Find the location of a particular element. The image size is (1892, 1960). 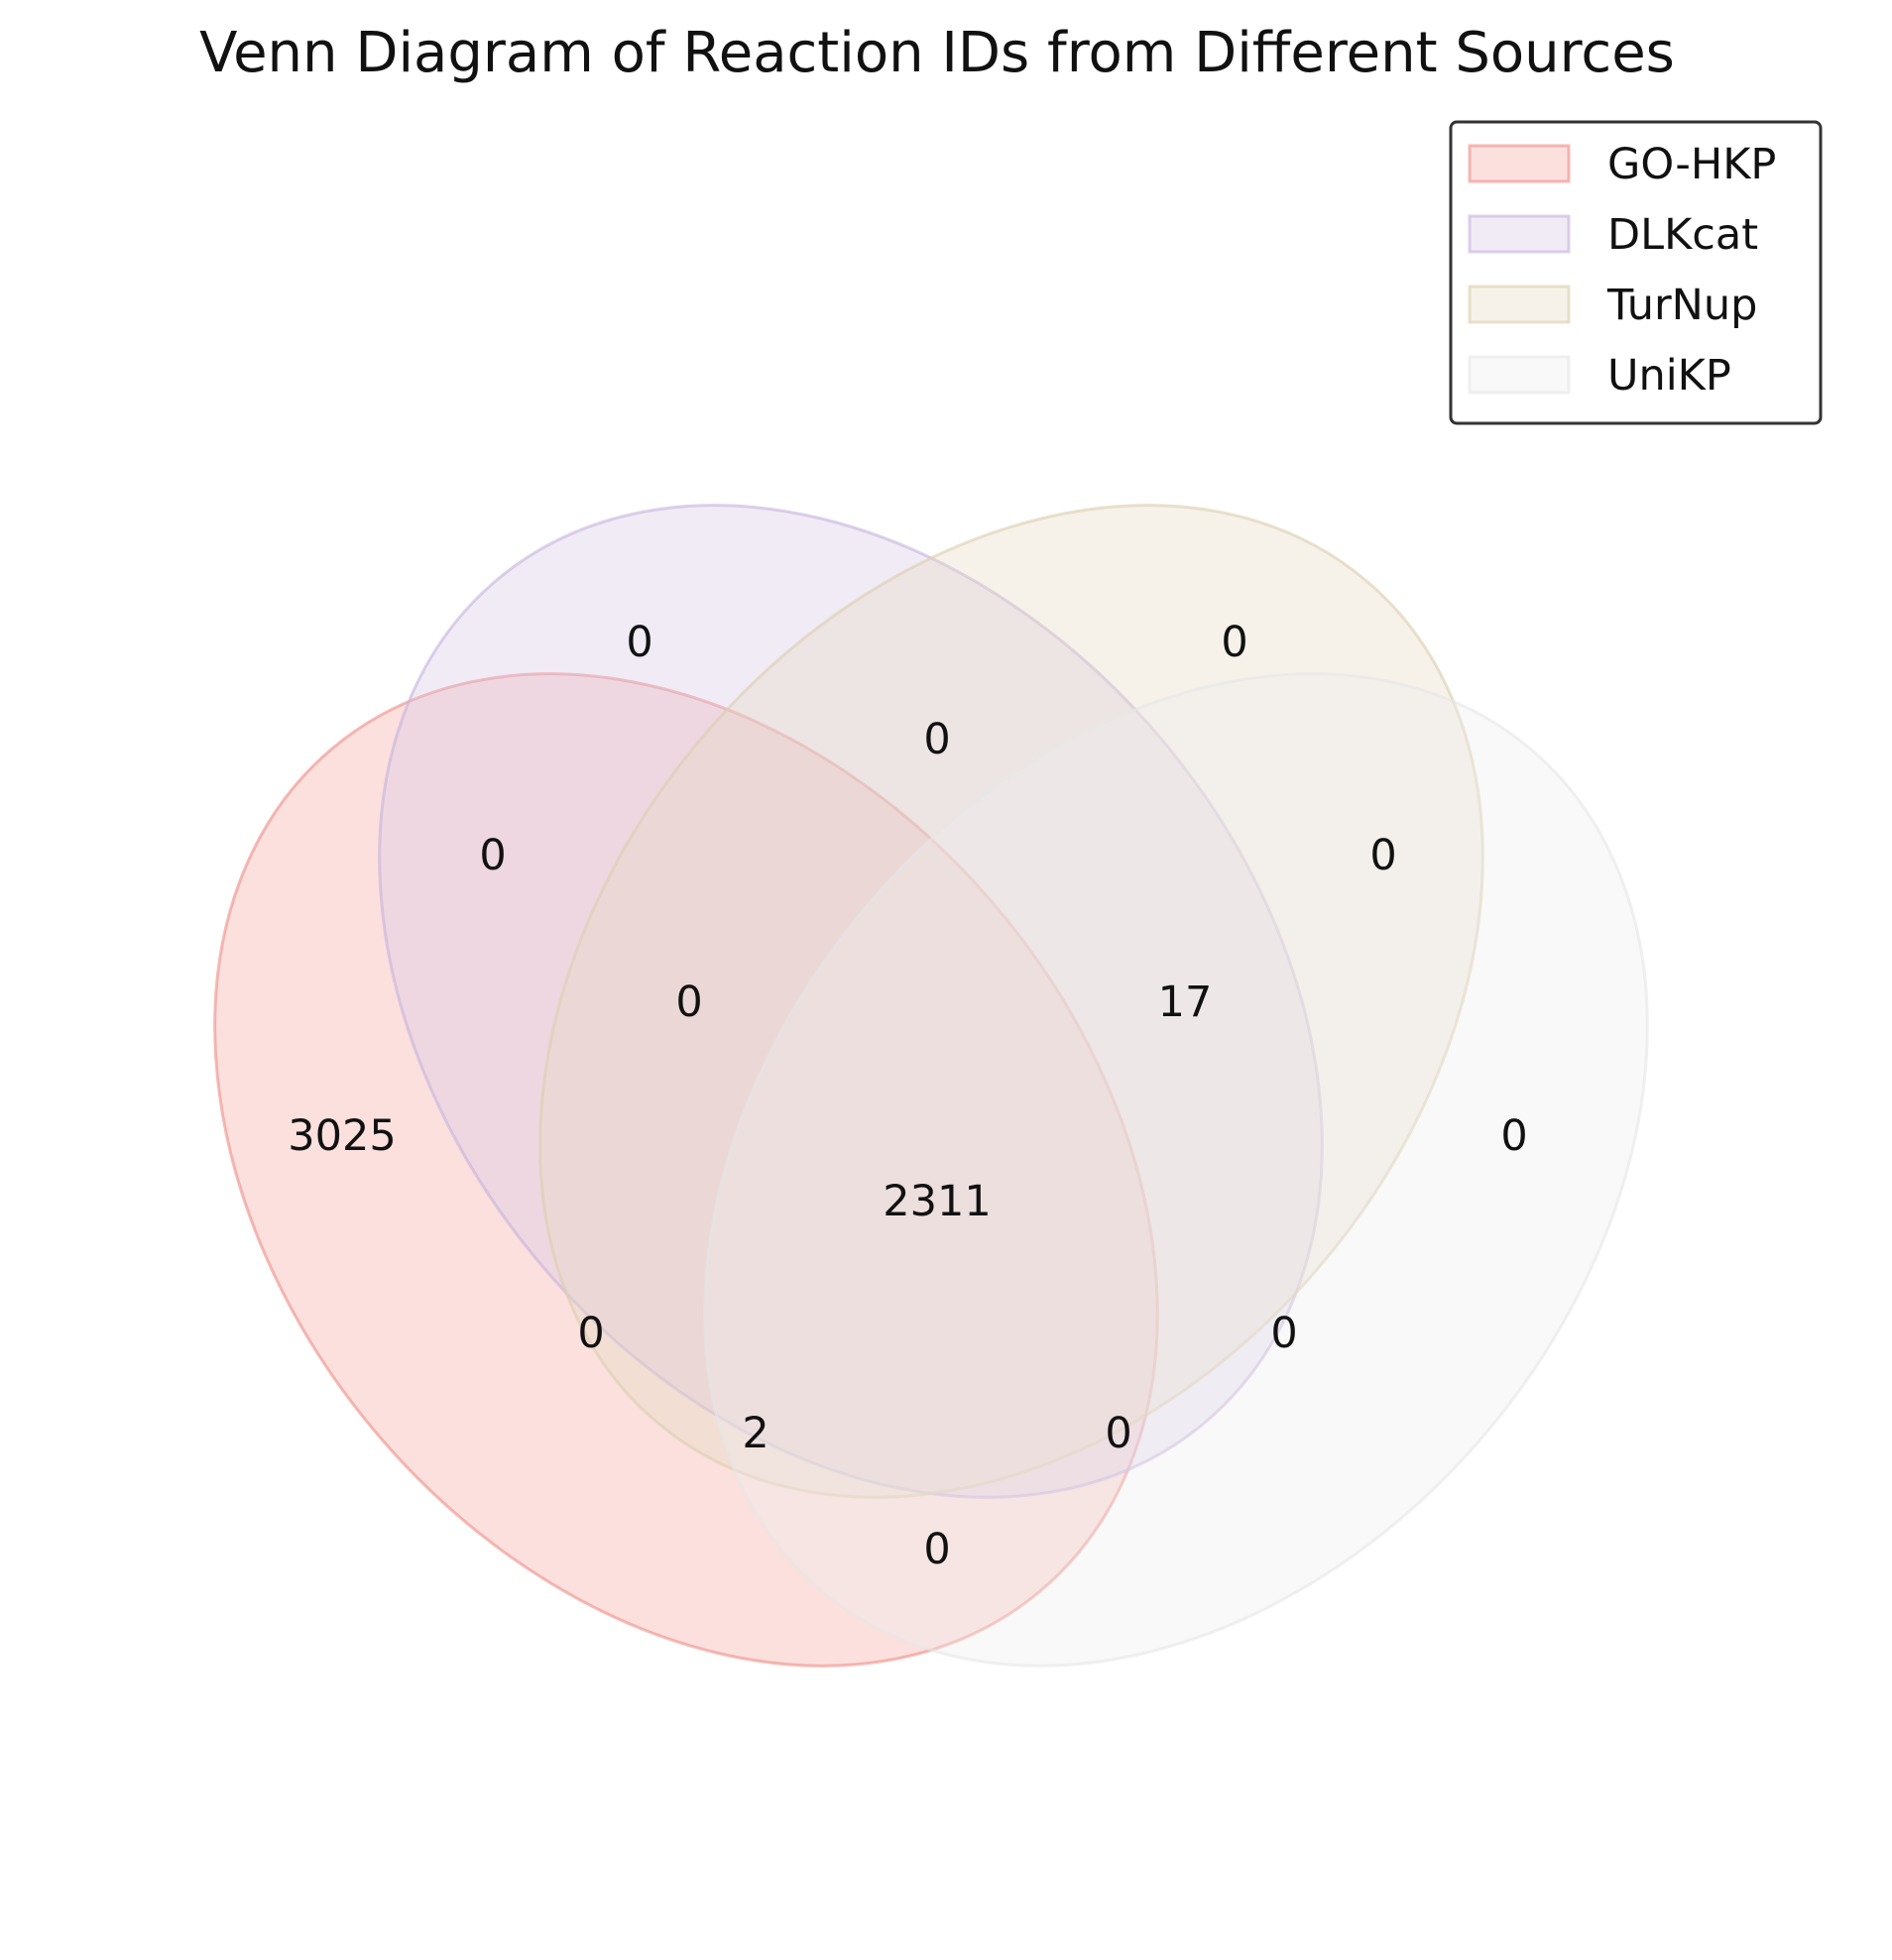

legend-label-unikp: UniKP is located at coordinates (1669, 376).